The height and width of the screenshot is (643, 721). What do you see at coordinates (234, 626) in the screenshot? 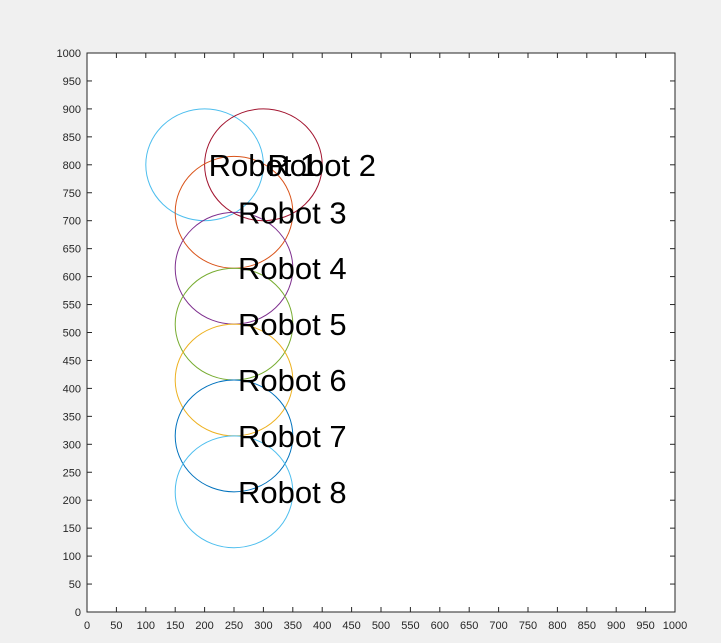
I see `x-tick-label: 250` at bounding box center [234, 626].